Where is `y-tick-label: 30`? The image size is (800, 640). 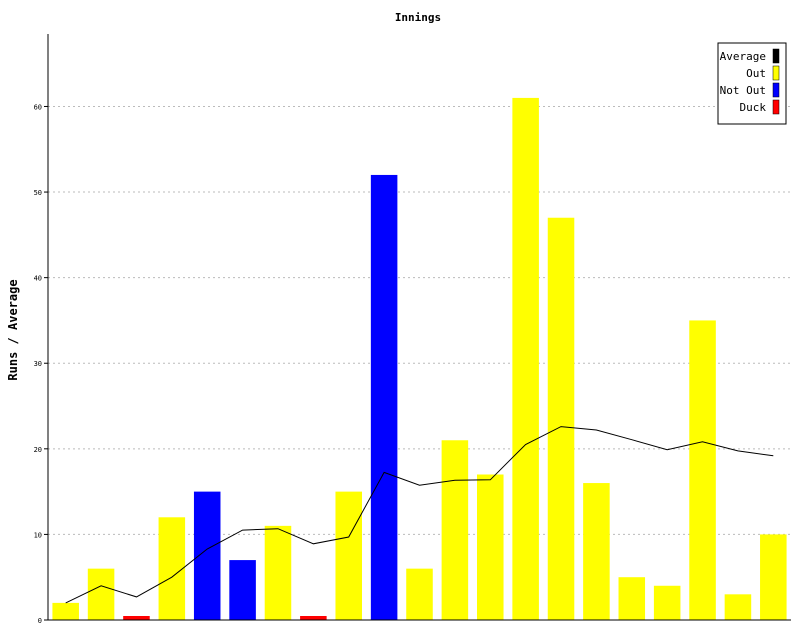 y-tick-label: 30 is located at coordinates (38, 364).